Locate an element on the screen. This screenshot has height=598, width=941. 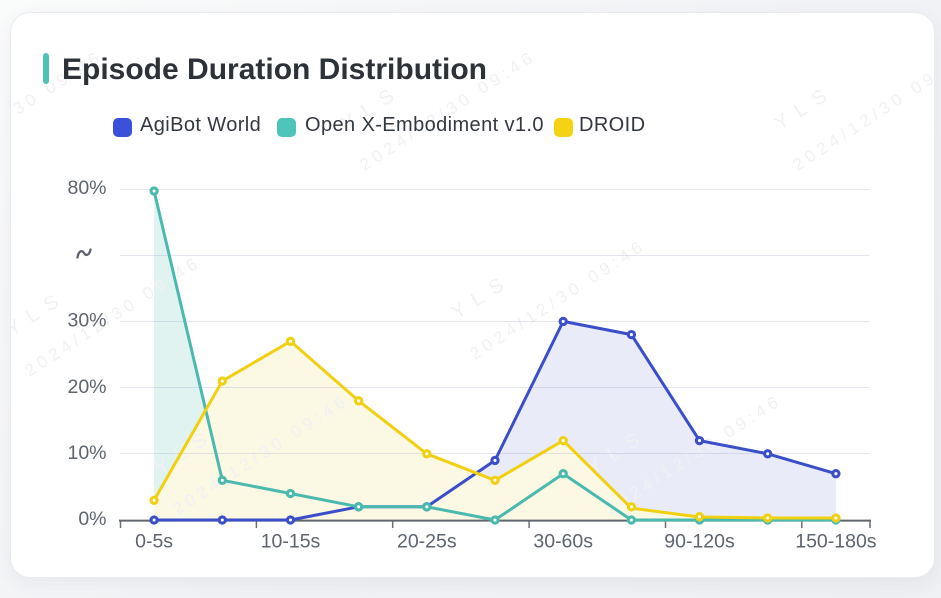
svg-text: 20% is located at coordinates (86, 387).